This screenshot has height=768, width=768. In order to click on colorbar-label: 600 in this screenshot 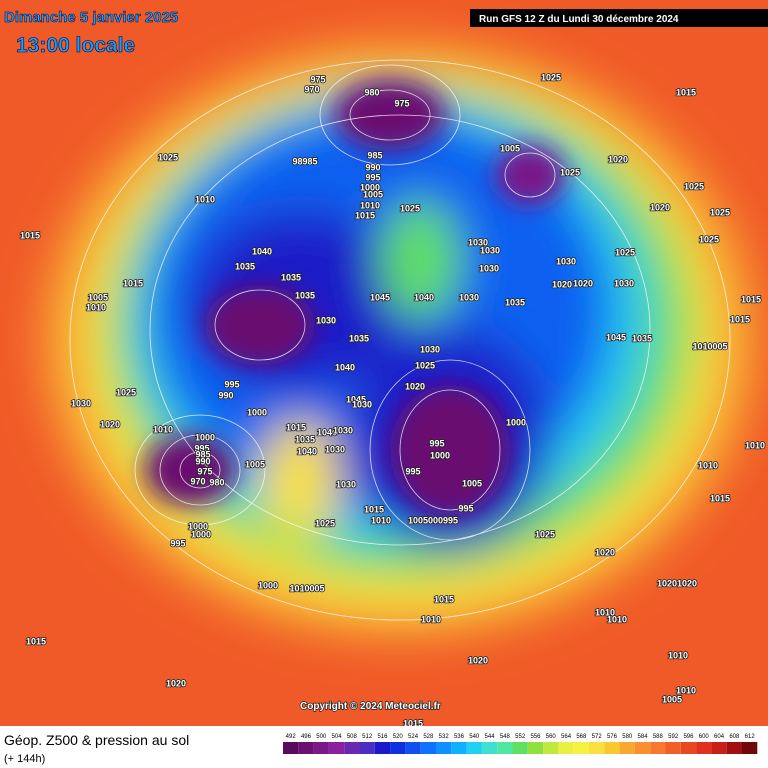, I will do `click(704, 737)`.